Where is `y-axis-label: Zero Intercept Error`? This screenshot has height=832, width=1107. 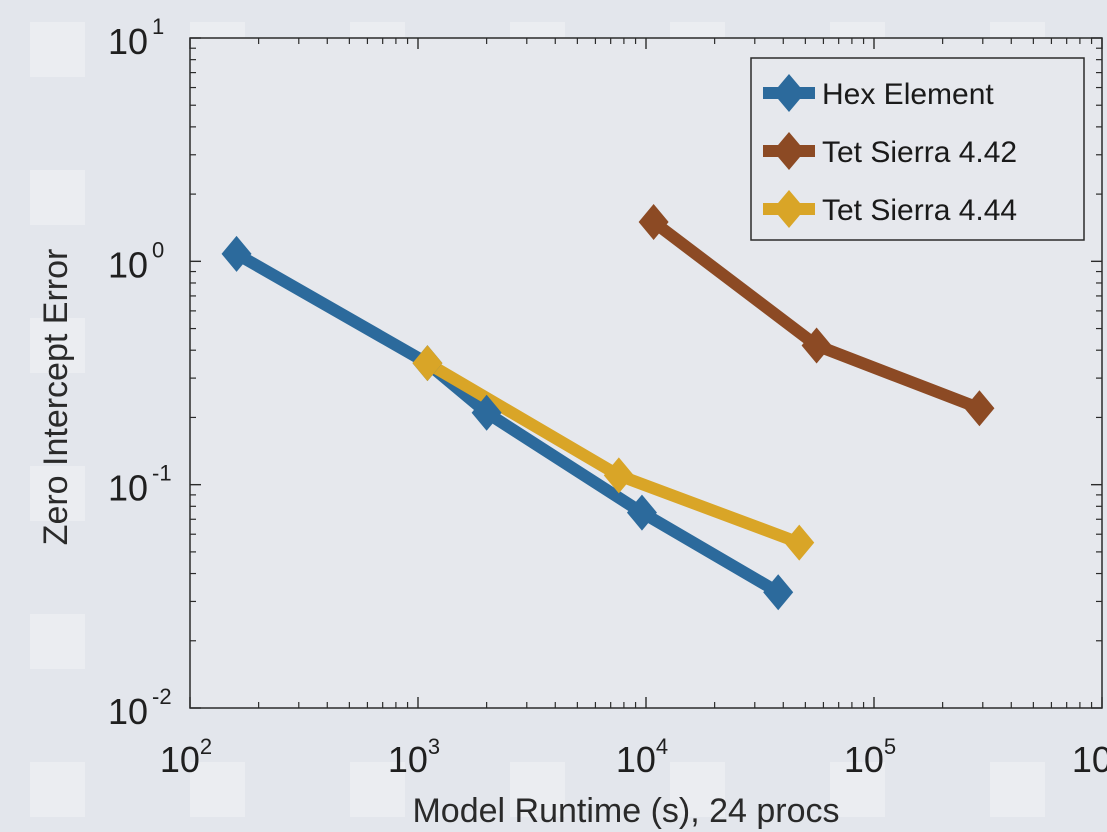 y-axis-label: Zero Intercept Error is located at coordinates (56, 397).